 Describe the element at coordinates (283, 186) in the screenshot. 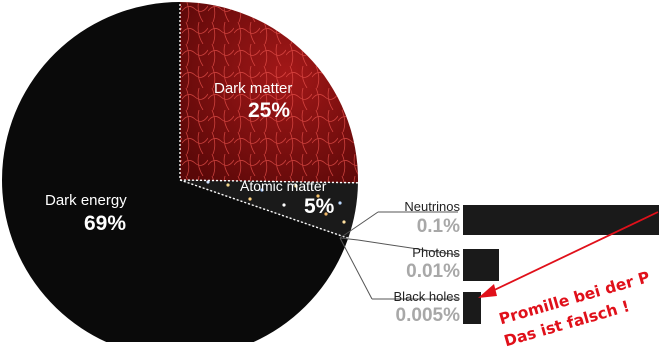

I see `slice-label-atomic-matter: Atomic matter` at that location.